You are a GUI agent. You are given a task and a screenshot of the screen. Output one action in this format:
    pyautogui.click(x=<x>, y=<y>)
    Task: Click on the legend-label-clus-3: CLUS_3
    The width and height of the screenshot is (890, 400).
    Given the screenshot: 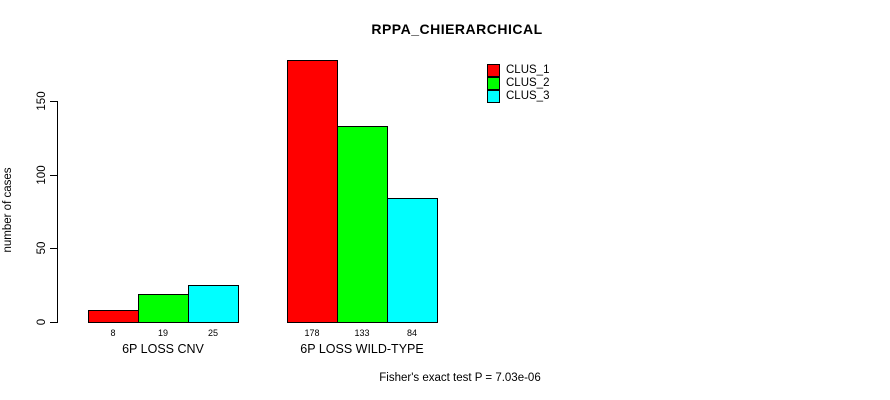 What is the action you would take?
    pyautogui.click(x=528, y=96)
    